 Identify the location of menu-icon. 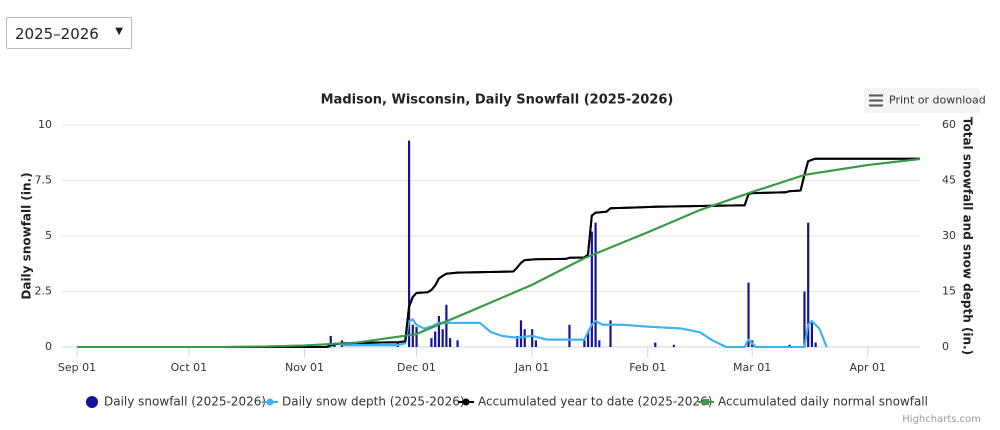
(876, 100).